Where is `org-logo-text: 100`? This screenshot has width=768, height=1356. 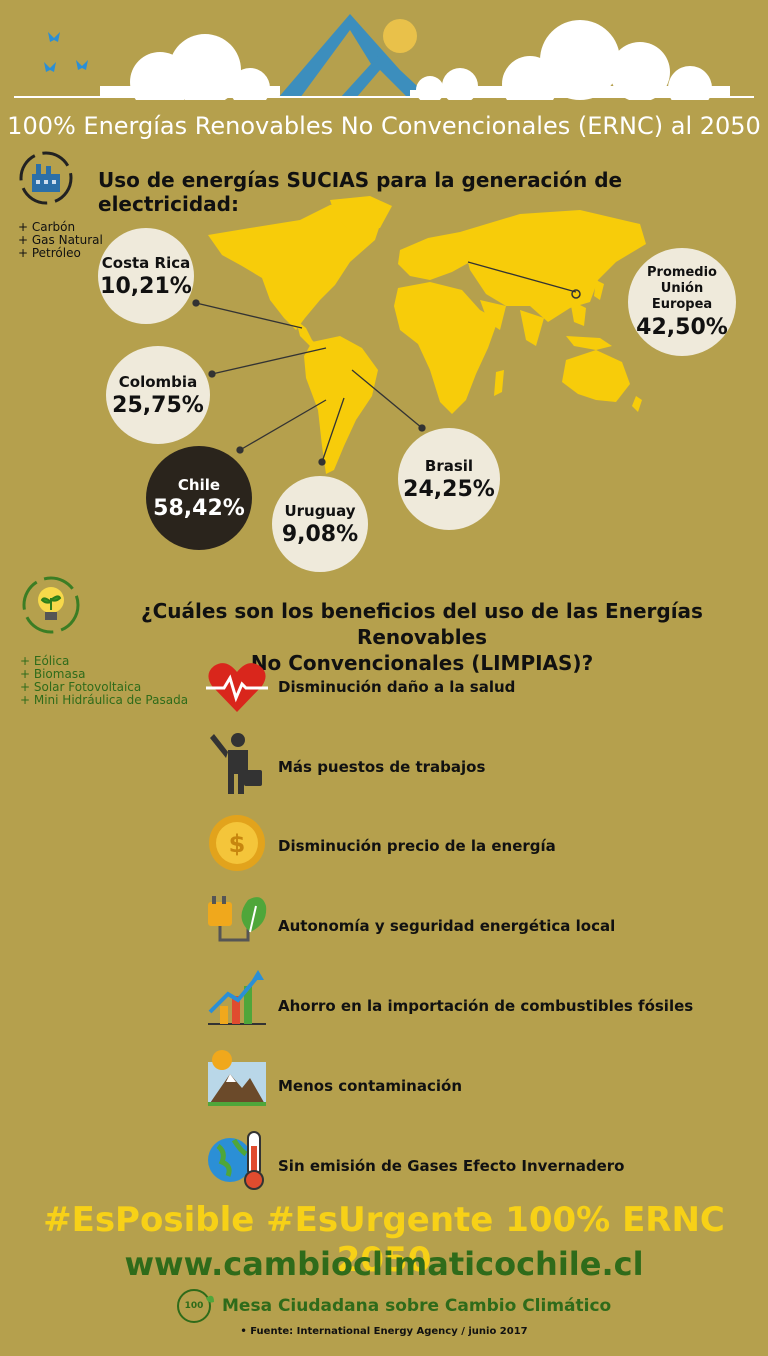
org-logo-text: 100 is located at coordinates (194, 1306).